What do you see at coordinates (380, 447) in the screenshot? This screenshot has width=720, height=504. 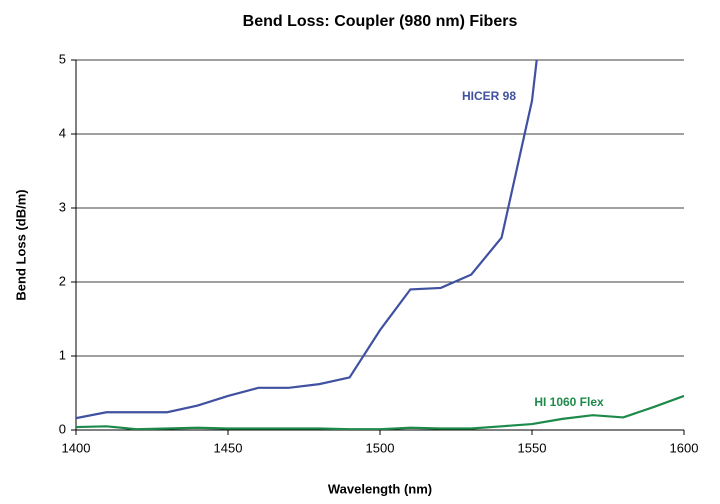 I see `x-tick-label: 1500` at bounding box center [380, 447].